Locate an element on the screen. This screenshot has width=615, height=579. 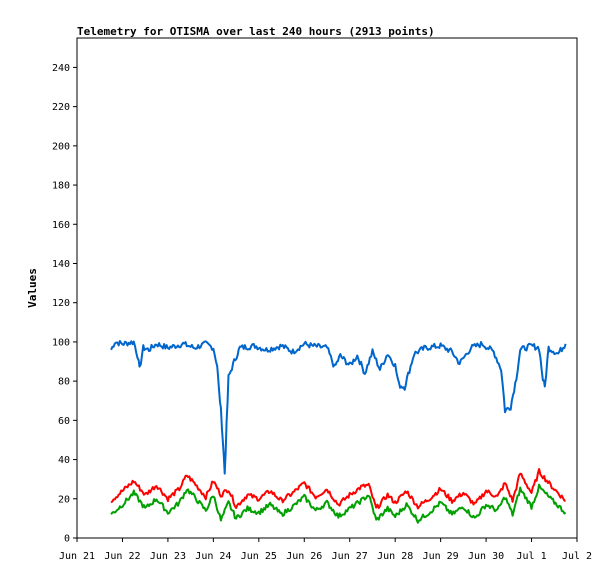
x-tick-label: Jun 26 is located at coordinates (304, 556).